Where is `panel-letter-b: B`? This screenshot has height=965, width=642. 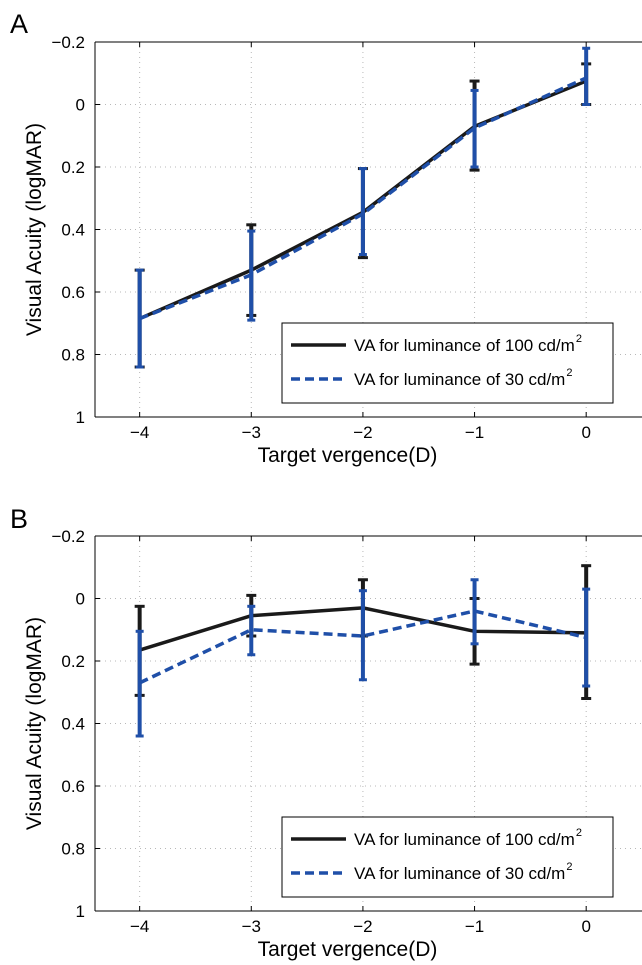
panel-letter-b: B is located at coordinates (19, 519).